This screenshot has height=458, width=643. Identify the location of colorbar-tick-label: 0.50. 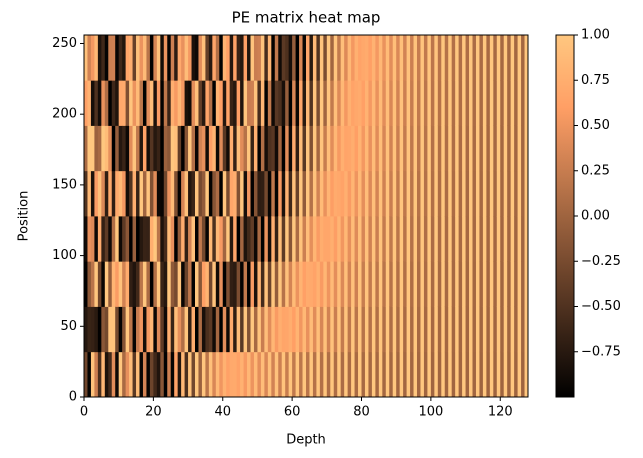
(595, 125).